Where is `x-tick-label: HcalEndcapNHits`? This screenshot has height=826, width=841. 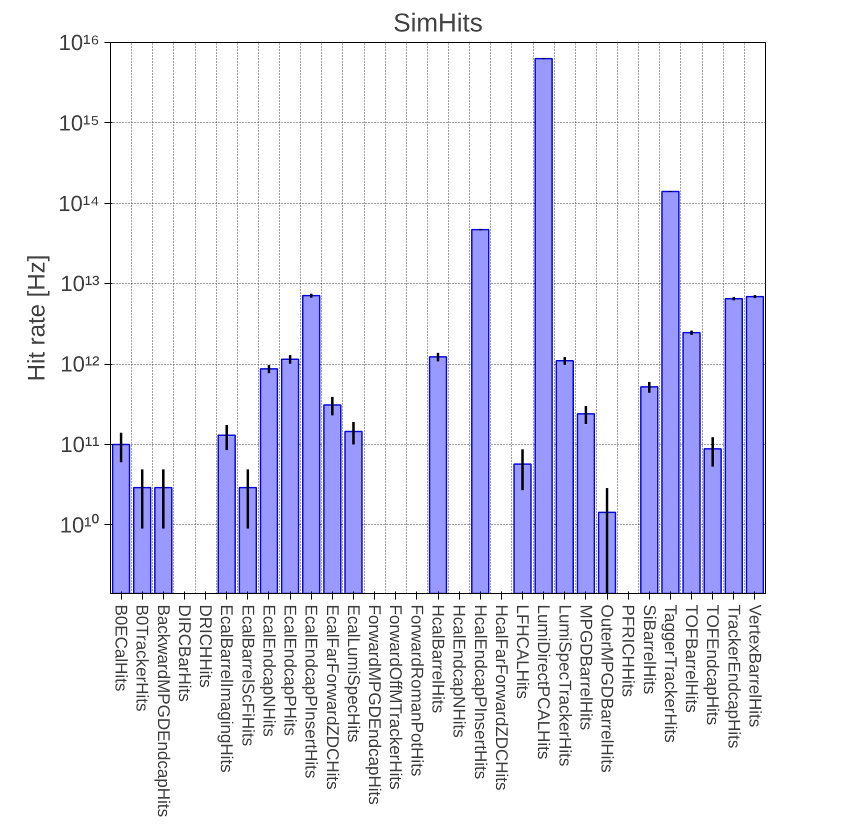 x-tick-label: HcalEndcapNHits is located at coordinates (459, 671).